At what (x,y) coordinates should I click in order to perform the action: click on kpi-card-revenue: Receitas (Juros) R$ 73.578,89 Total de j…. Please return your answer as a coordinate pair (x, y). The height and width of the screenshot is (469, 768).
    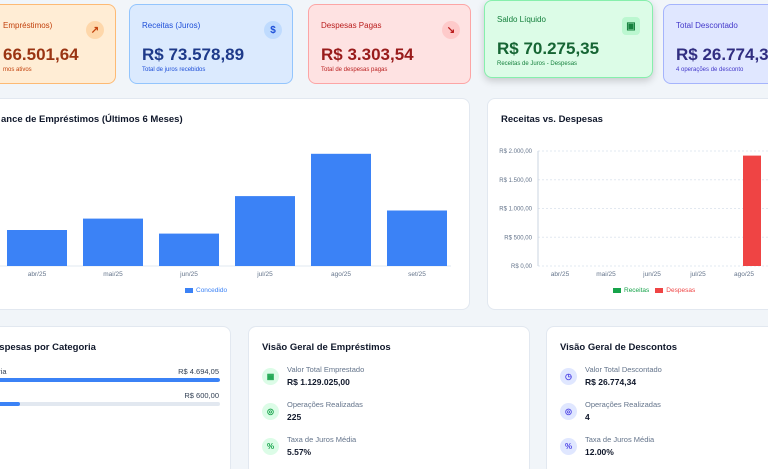
    Looking at the image, I should click on (211, 44).